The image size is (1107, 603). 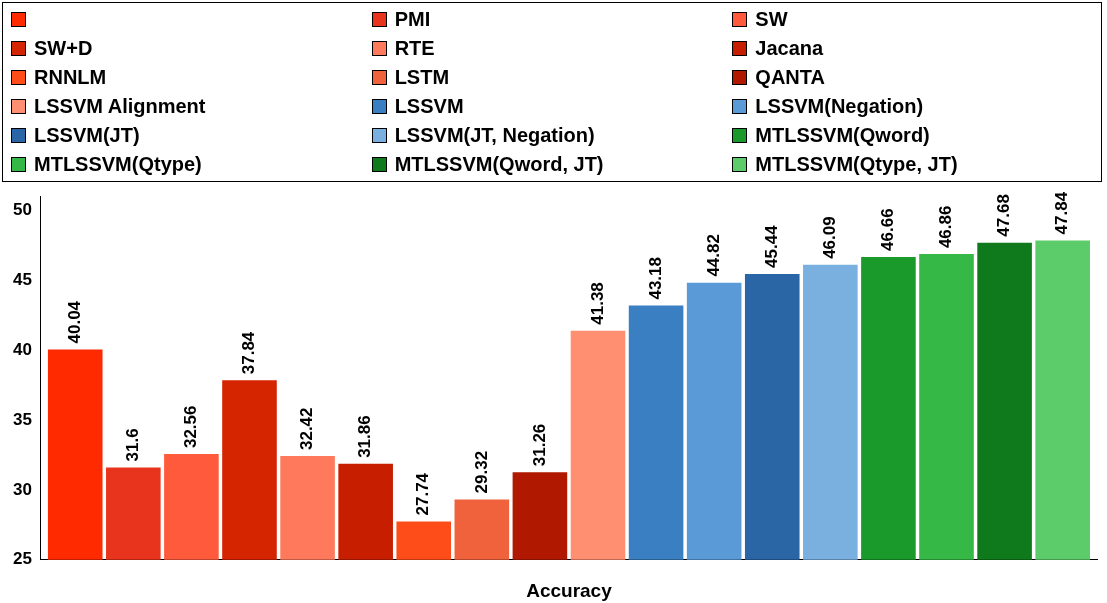 What do you see at coordinates (307, 429) in the screenshot?
I see `data-label: 32.42` at bounding box center [307, 429].